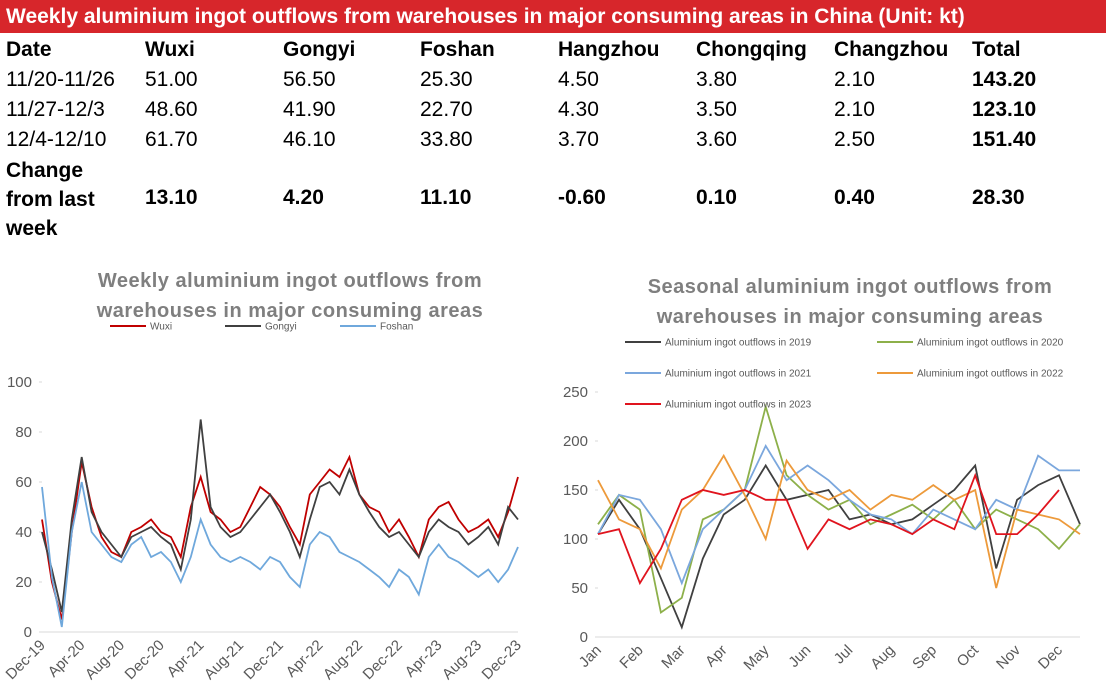 The width and height of the screenshot is (1106, 694). Describe the element at coordinates (996, 49) in the screenshot. I see `table-cell: Total` at that location.